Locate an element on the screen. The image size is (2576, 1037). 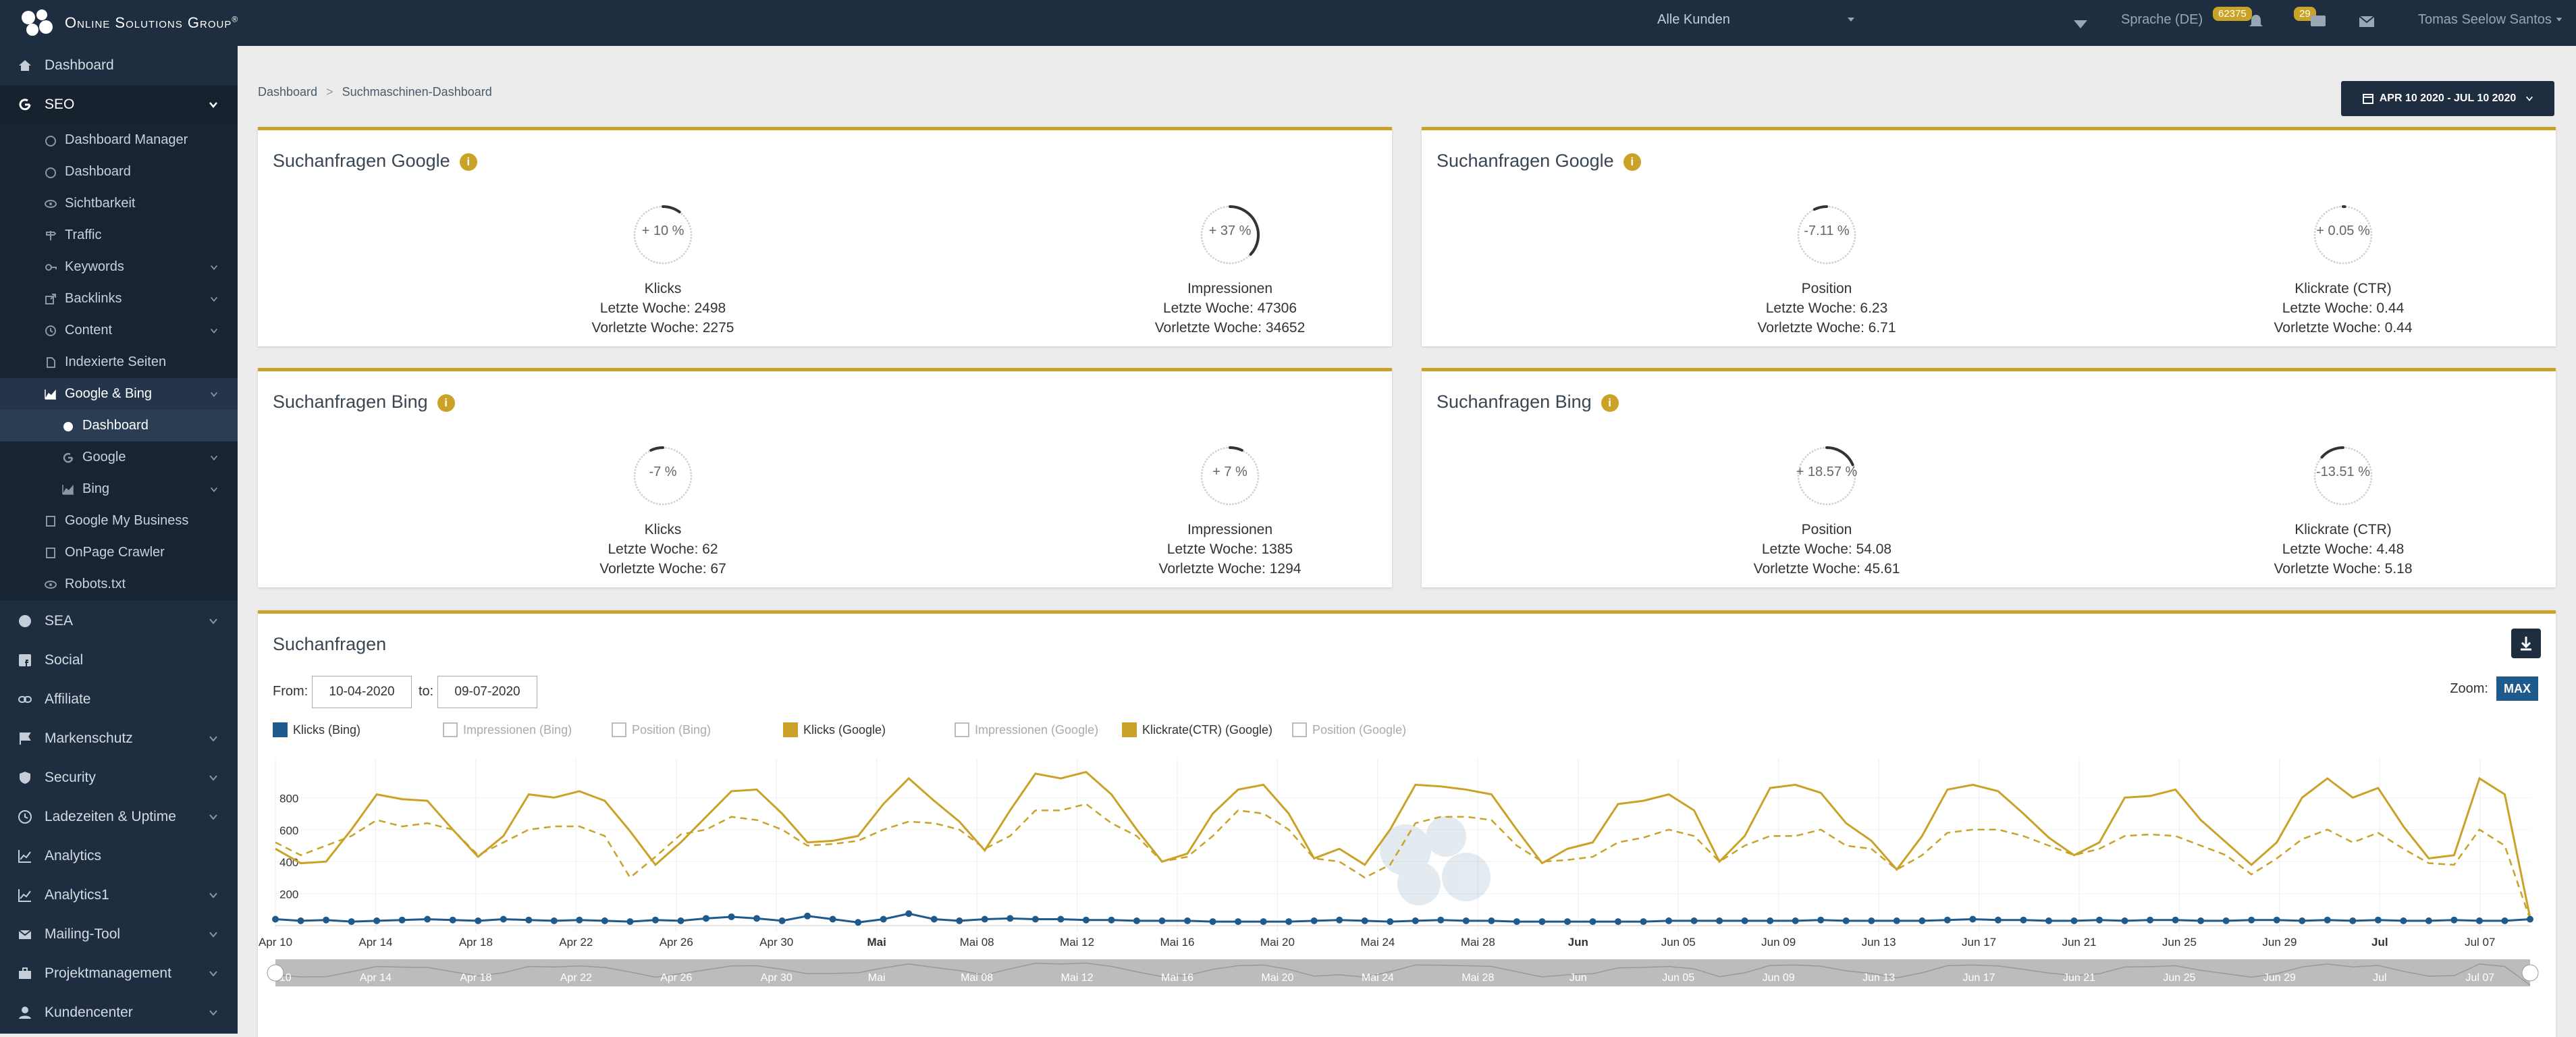
sidebar-item-seo: SEO is located at coordinates (119, 105).